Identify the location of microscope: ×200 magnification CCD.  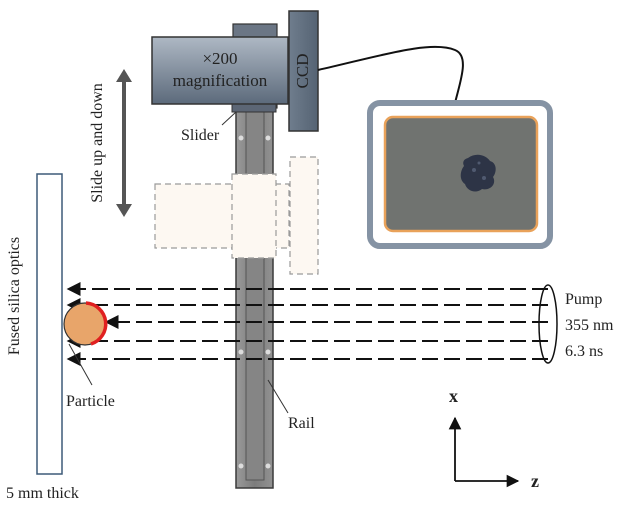
(235, 71).